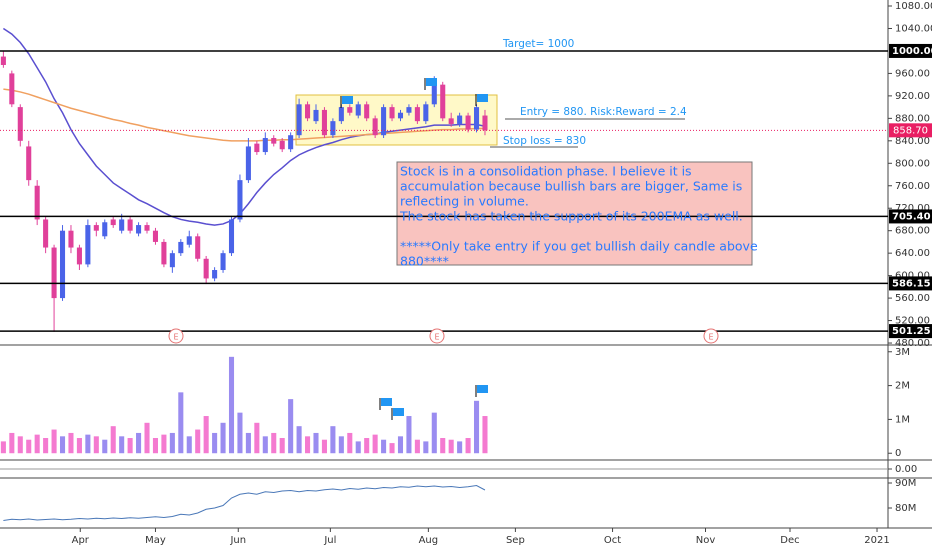  Describe the element at coordinates (913, 6) in the screenshot. I see `y-tick-label: 1080.00` at that location.